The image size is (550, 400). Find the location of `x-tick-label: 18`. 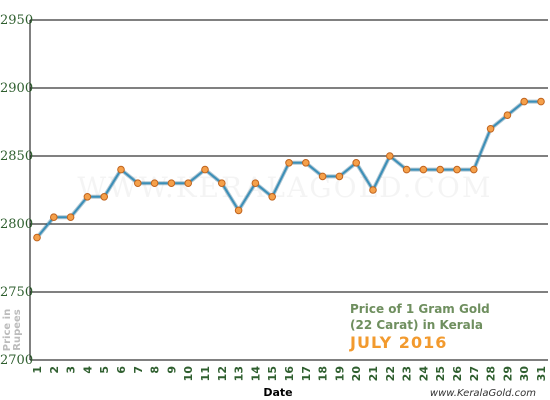

x-tick-label: 18 is located at coordinates (323, 373).